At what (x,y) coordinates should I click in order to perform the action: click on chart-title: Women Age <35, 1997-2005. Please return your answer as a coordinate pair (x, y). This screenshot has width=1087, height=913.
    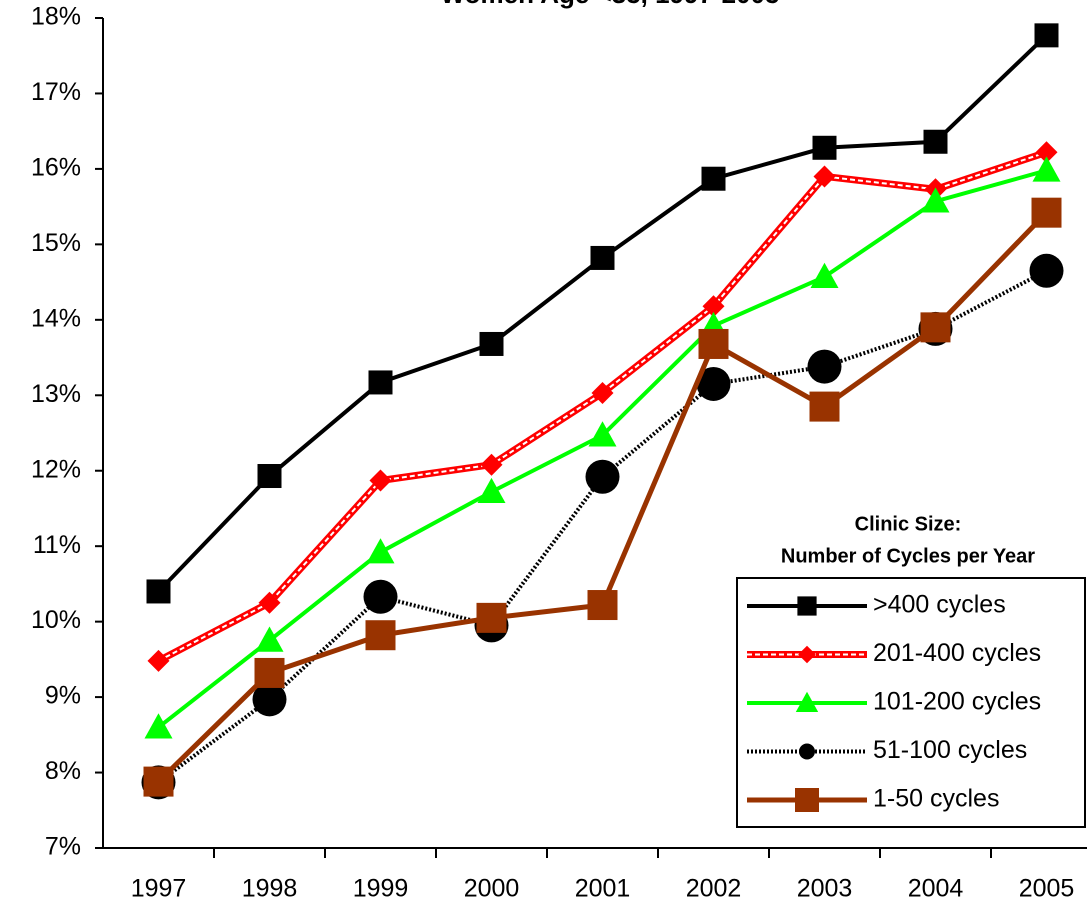
    Looking at the image, I should click on (610, 4).